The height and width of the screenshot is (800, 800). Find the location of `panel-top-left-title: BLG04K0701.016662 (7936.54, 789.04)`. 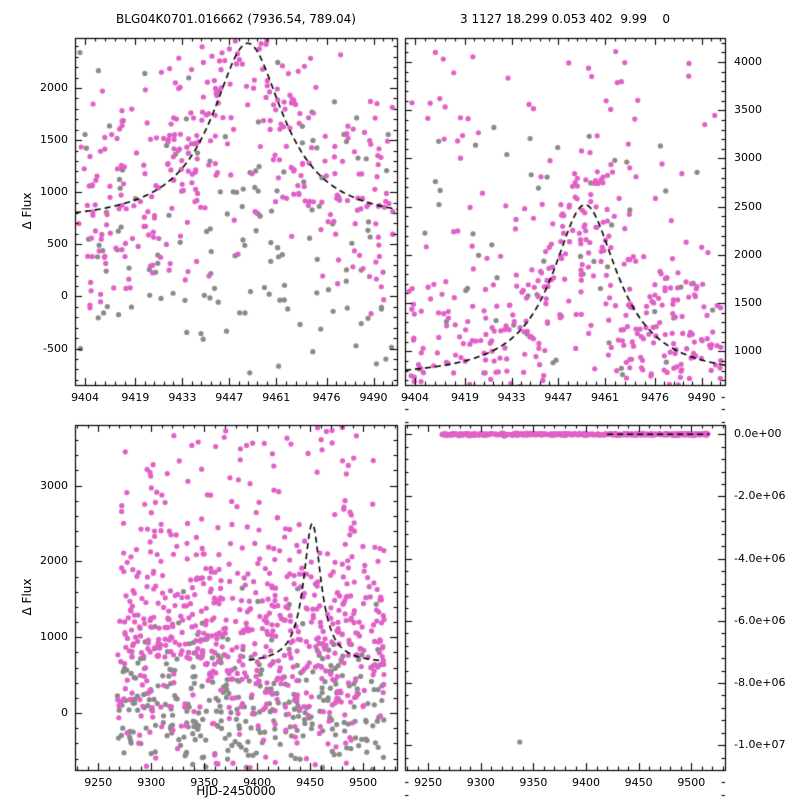

panel-top-left-title: BLG04K0701.016662 (7936.54, 789.04) is located at coordinates (236, 19).